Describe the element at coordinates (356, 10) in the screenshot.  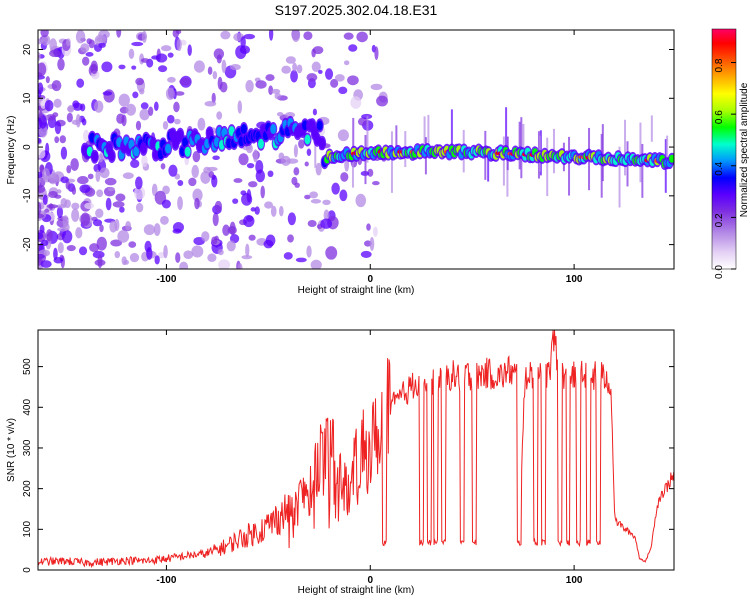
I see `figure-title: S197.2025.302.04.18.E31` at that location.